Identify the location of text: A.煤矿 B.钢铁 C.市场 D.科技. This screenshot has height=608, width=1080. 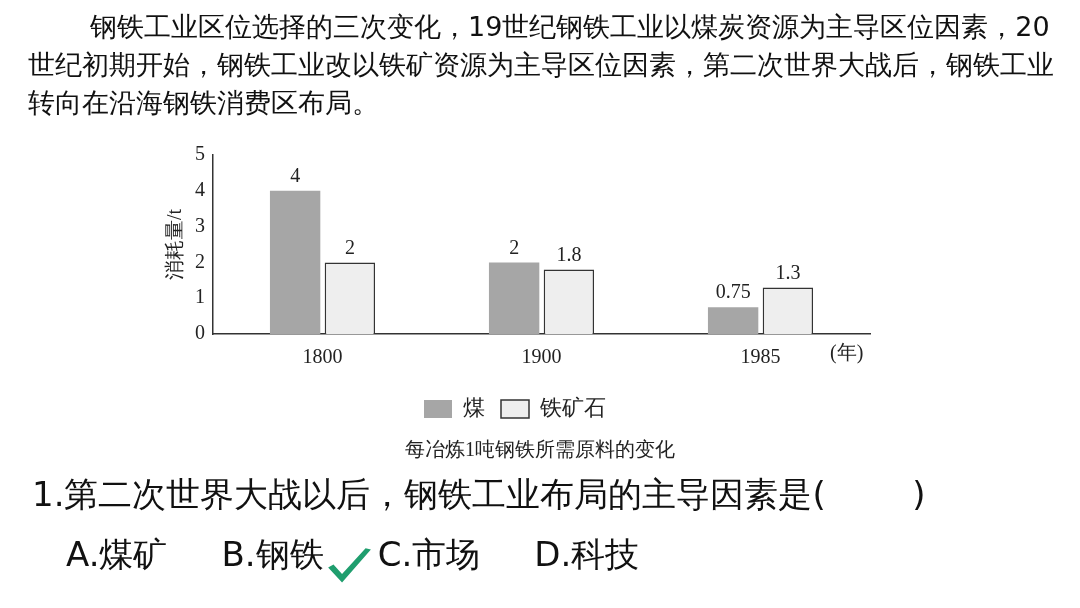
(353, 554).